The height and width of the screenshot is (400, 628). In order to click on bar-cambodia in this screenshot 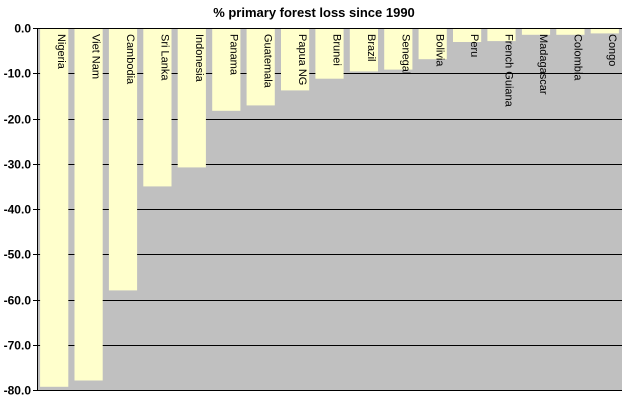, I will do `click(123, 159)`.